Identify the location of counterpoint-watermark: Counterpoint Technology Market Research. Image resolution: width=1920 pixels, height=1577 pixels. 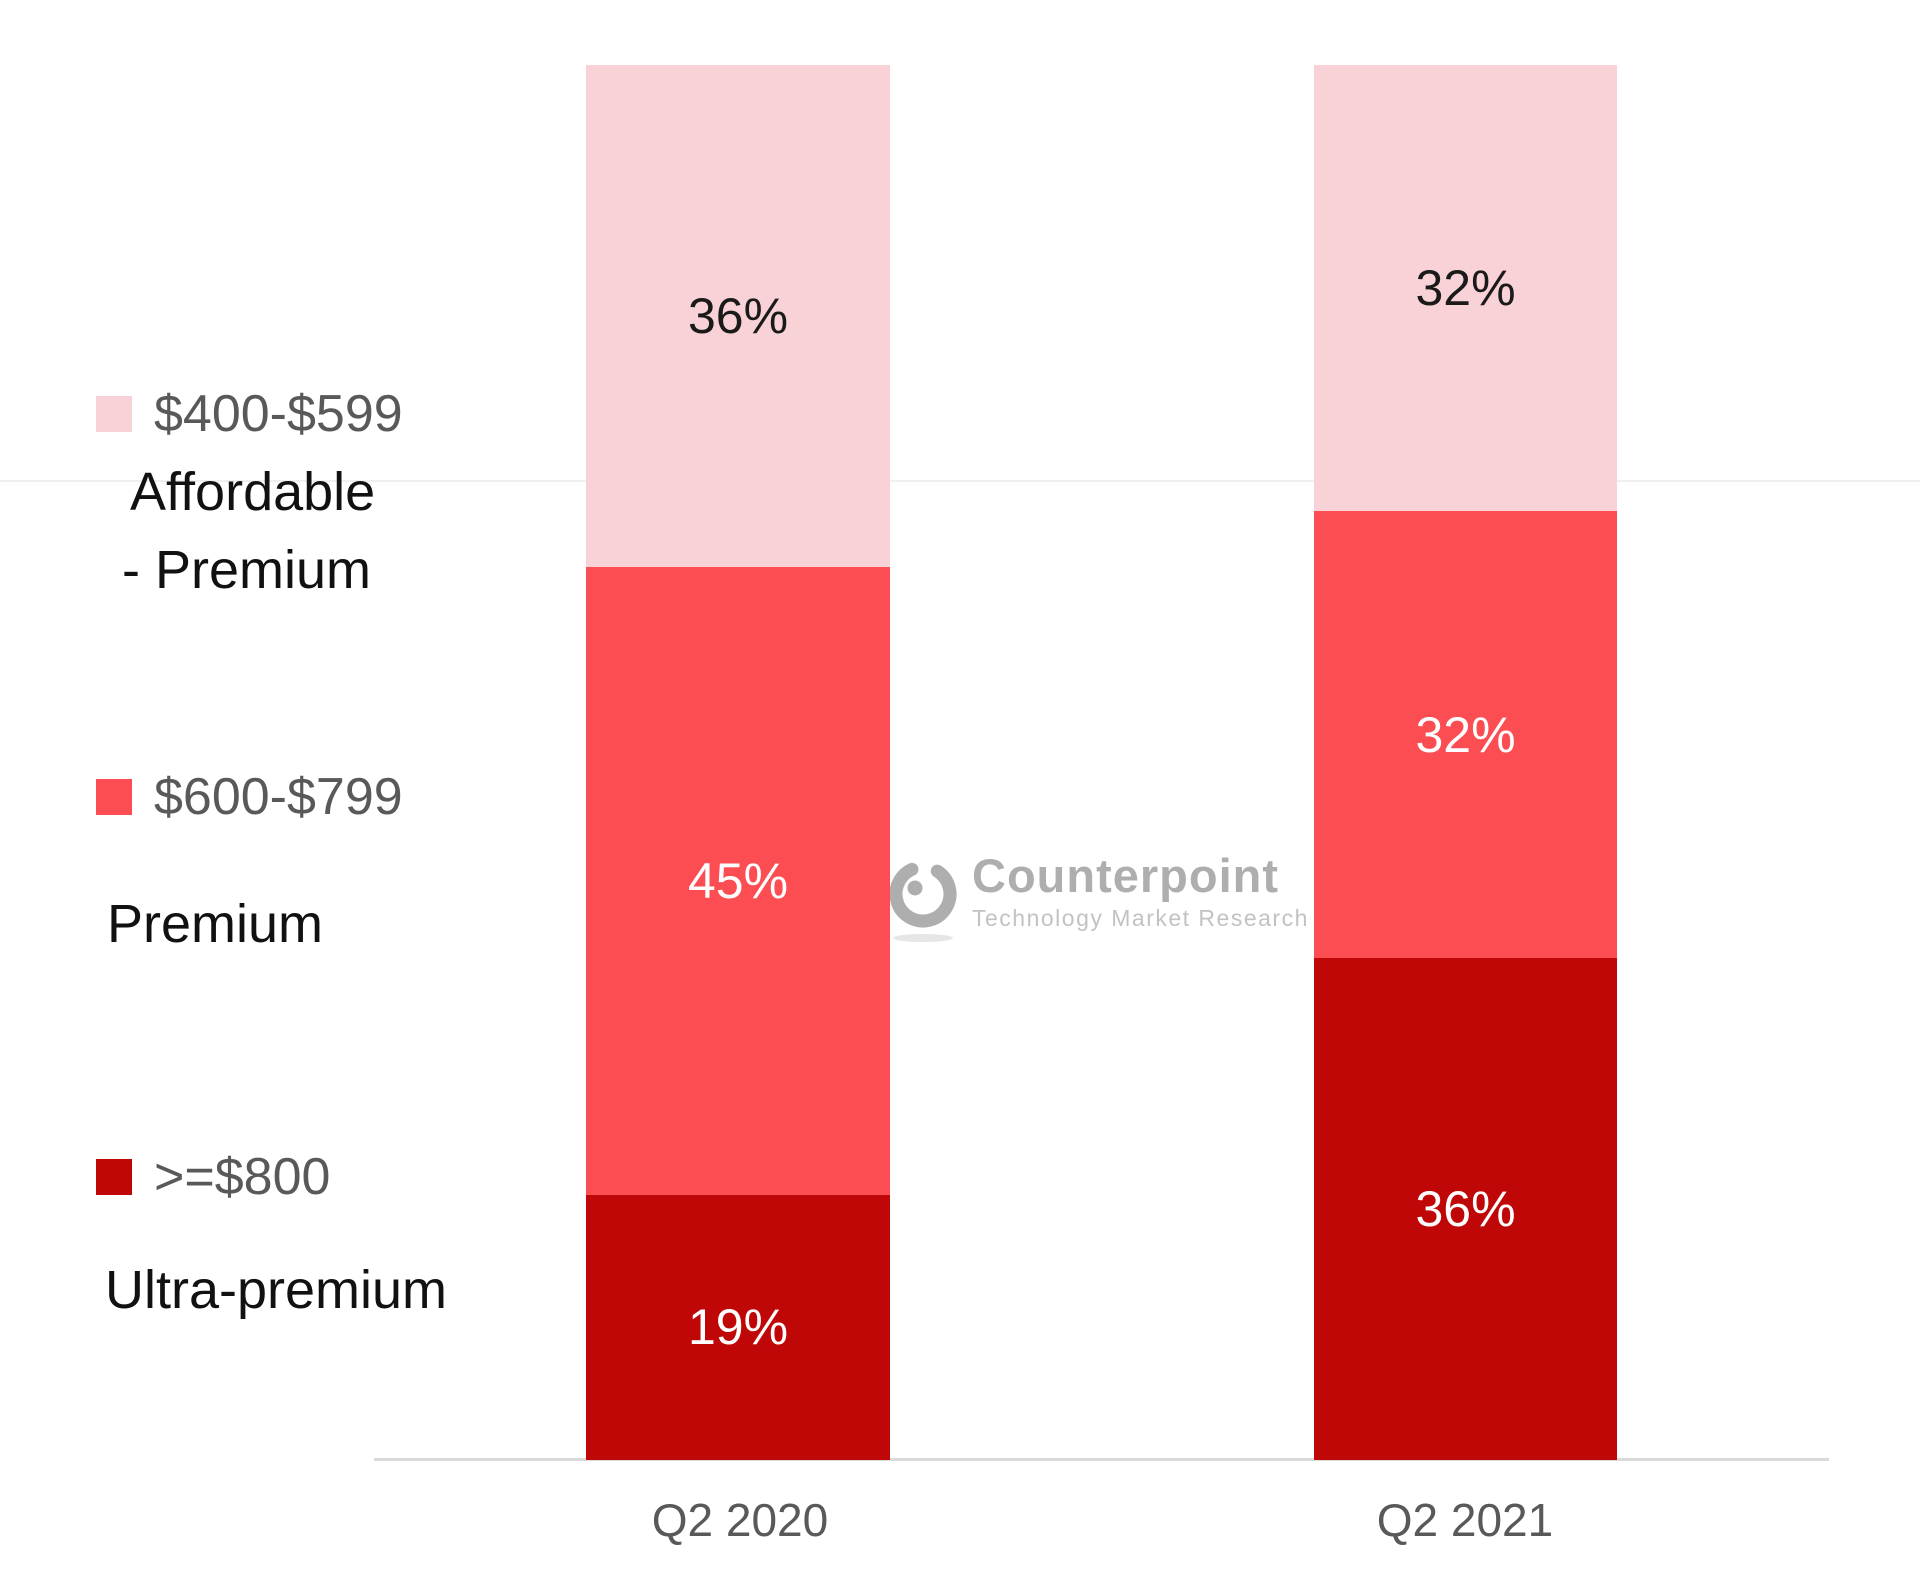
(1096, 898).